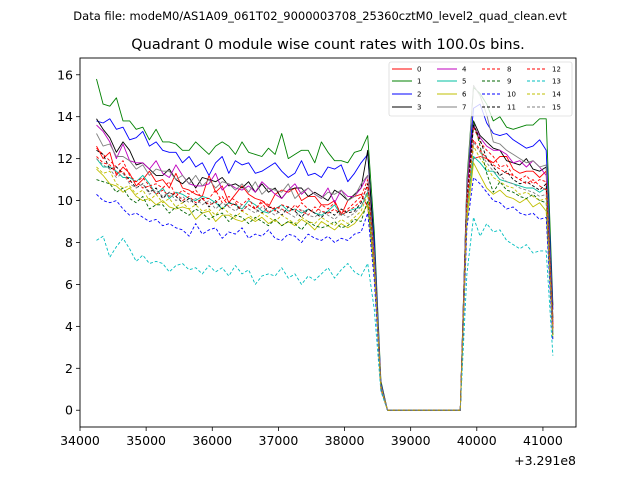 This screenshot has width=640, height=480. Describe the element at coordinates (419, 108) in the screenshot. I see `legend-label-3: 3` at that location.